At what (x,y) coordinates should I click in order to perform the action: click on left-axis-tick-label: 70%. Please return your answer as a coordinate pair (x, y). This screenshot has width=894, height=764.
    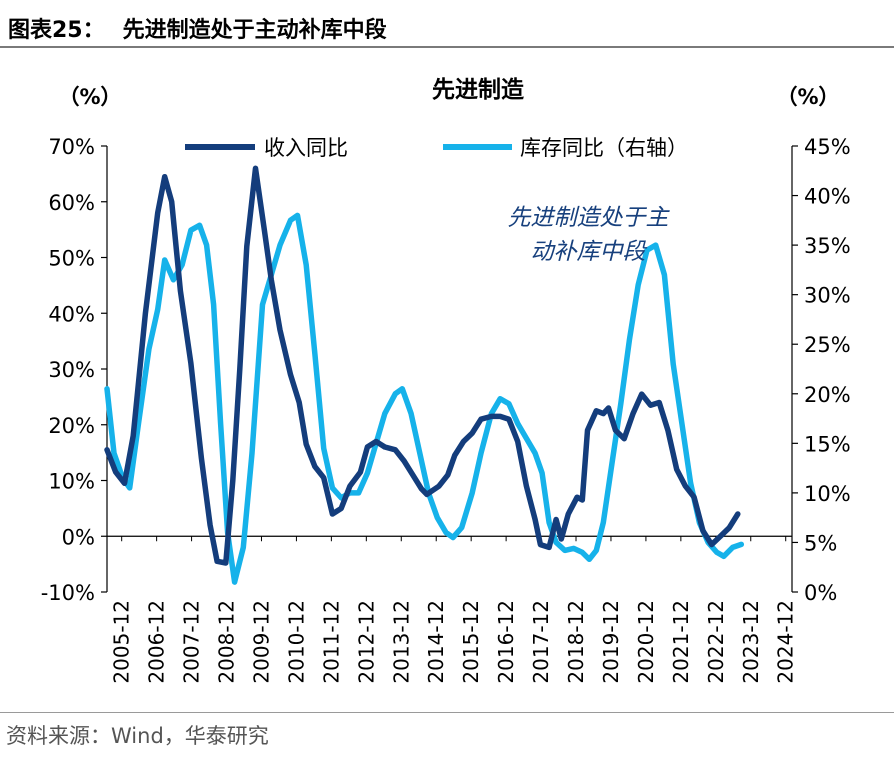
    Looking at the image, I should click on (71, 147).